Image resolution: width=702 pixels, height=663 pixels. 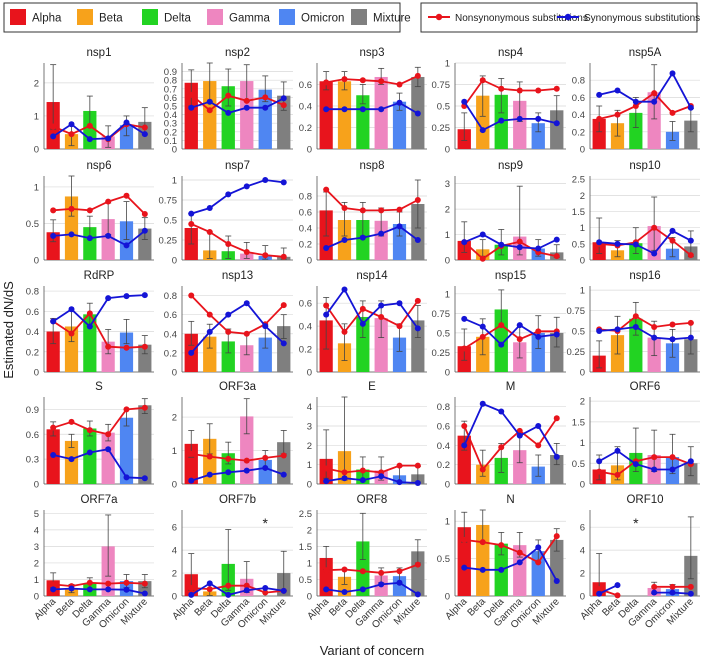 What do you see at coordinates (47, 19) in the screenshot?
I see `legend-label-alpha: Alpha` at bounding box center [47, 19].